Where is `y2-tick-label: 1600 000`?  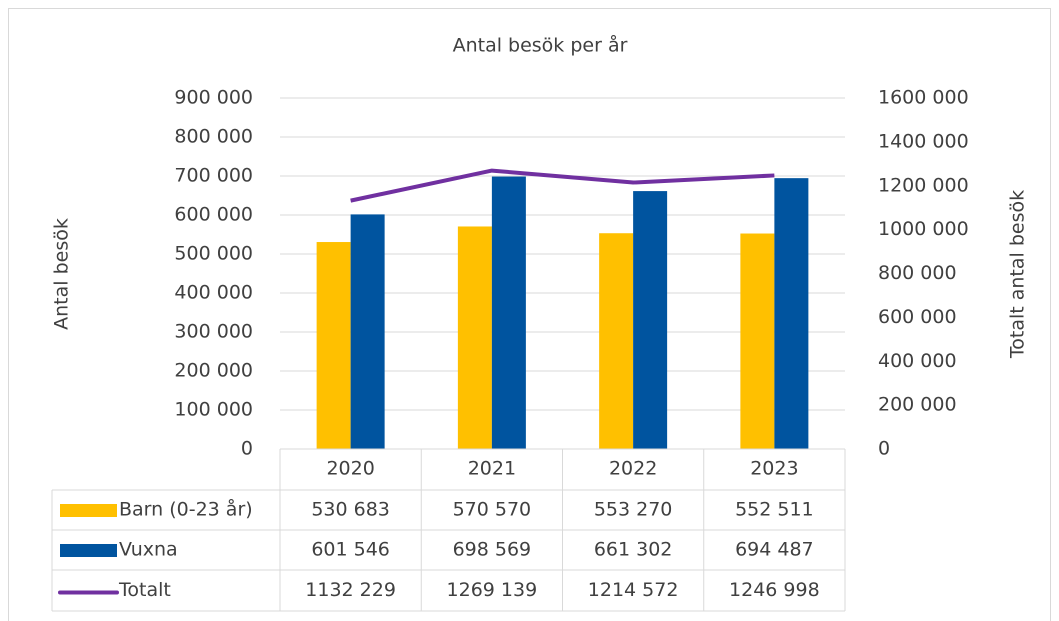 y2-tick-label: 1600 000 is located at coordinates (923, 98).